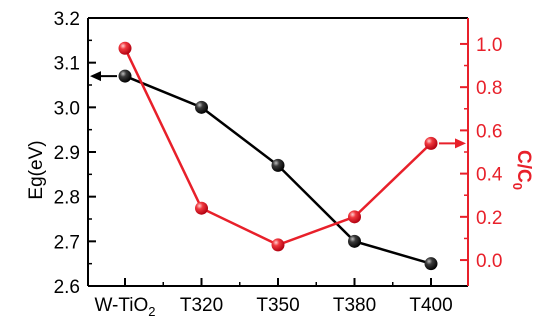  Describe the element at coordinates (489, 175) in the screenshot. I see `right-tick-label: 0.4` at that location.